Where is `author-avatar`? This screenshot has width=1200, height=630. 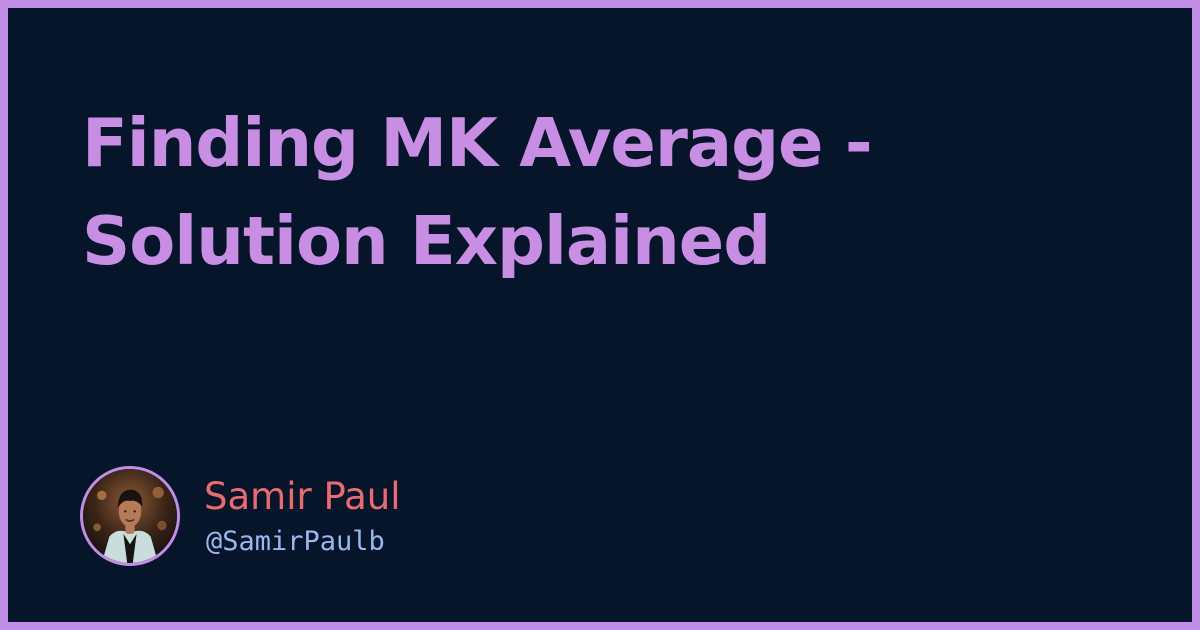
author-avatar is located at coordinates (130, 516).